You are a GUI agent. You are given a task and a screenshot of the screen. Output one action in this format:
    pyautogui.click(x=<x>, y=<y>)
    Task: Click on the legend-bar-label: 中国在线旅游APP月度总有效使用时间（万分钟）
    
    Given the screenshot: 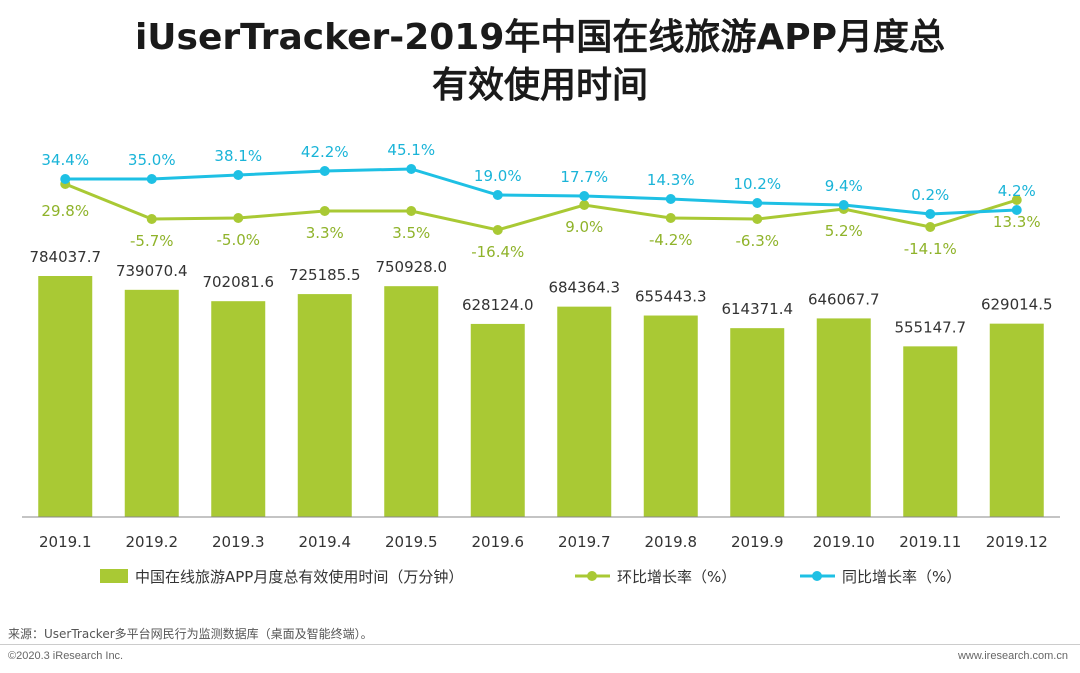 What is the action you would take?
    pyautogui.click(x=299, y=577)
    